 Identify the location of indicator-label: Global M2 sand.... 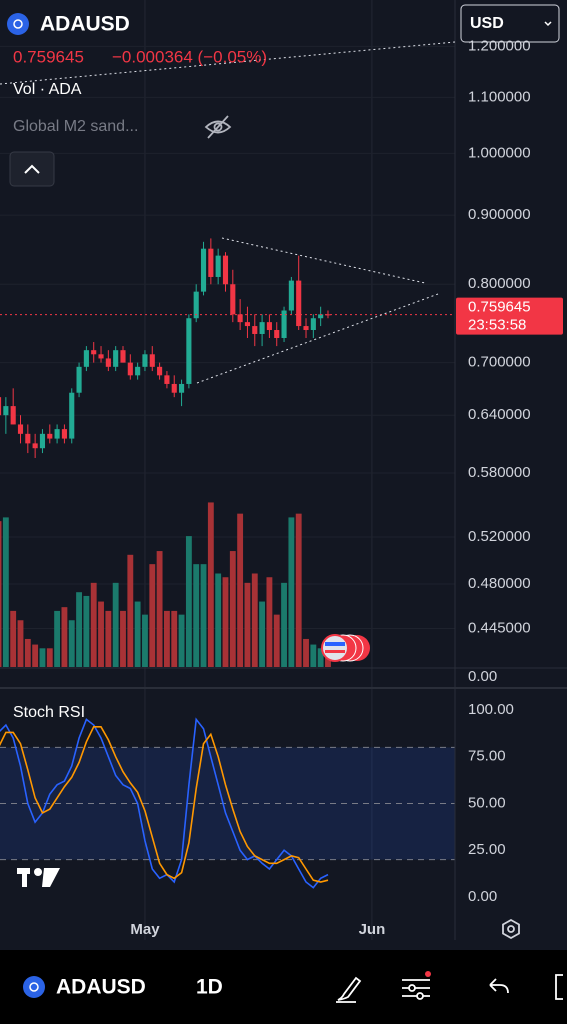
(75, 126).